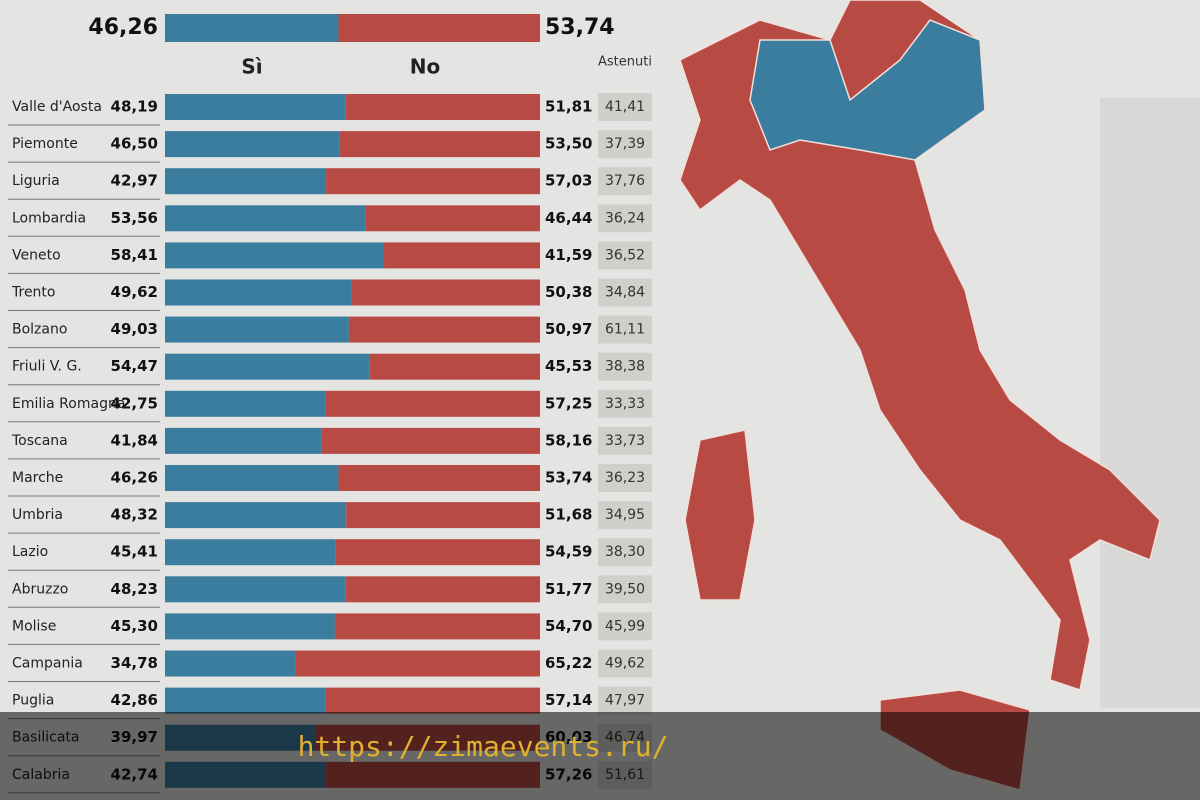 This screenshot has width=1200, height=800. Describe the element at coordinates (134, 181) in the screenshot. I see `value-label-si: 42,97` at that location.